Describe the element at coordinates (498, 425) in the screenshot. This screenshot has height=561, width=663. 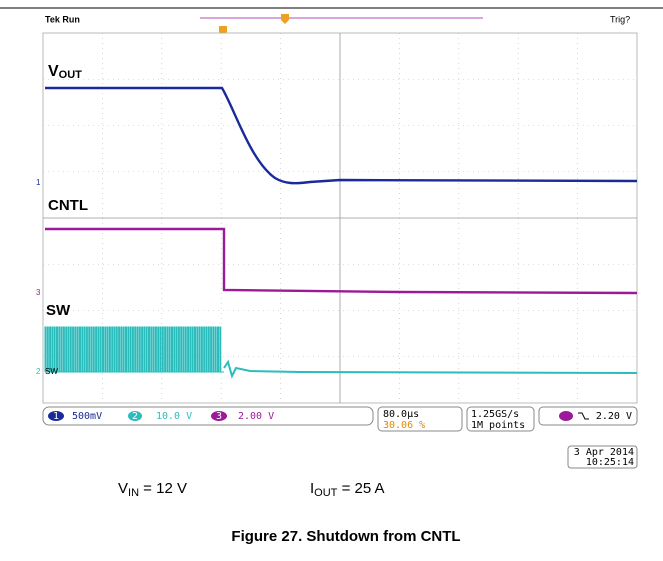
I see `record-length: 1M points` at that location.